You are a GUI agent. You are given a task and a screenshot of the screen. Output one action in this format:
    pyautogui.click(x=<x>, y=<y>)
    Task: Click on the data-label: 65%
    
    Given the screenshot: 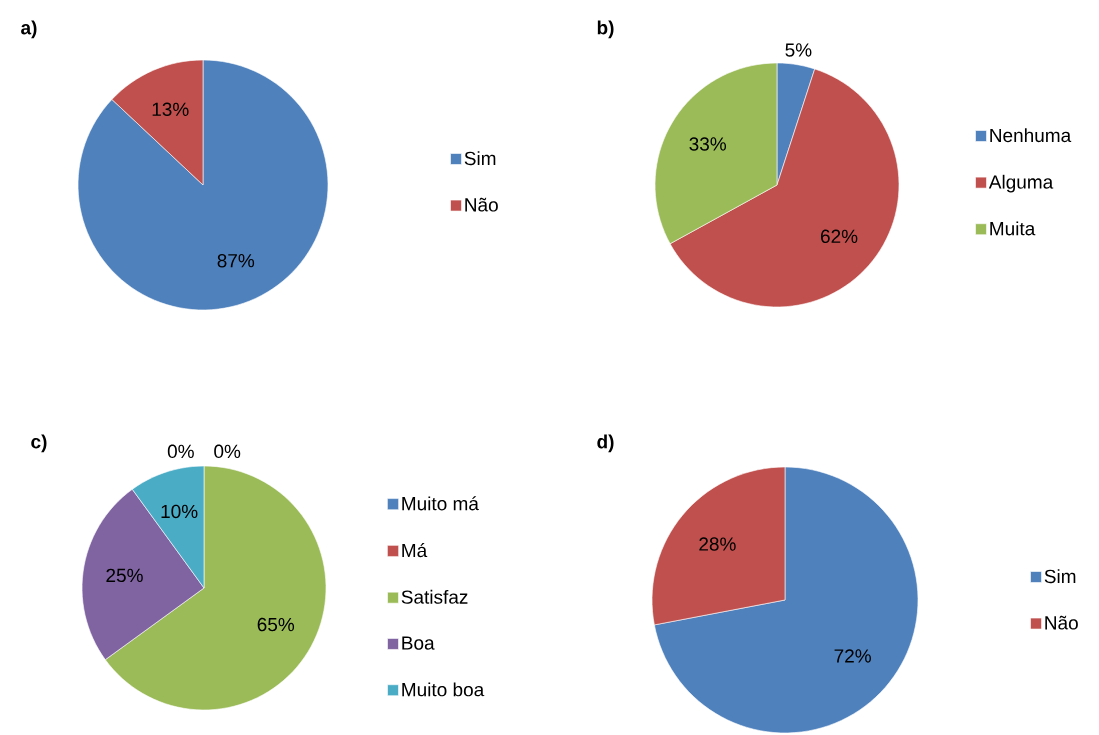 What is the action you would take?
    pyautogui.click(x=276, y=624)
    